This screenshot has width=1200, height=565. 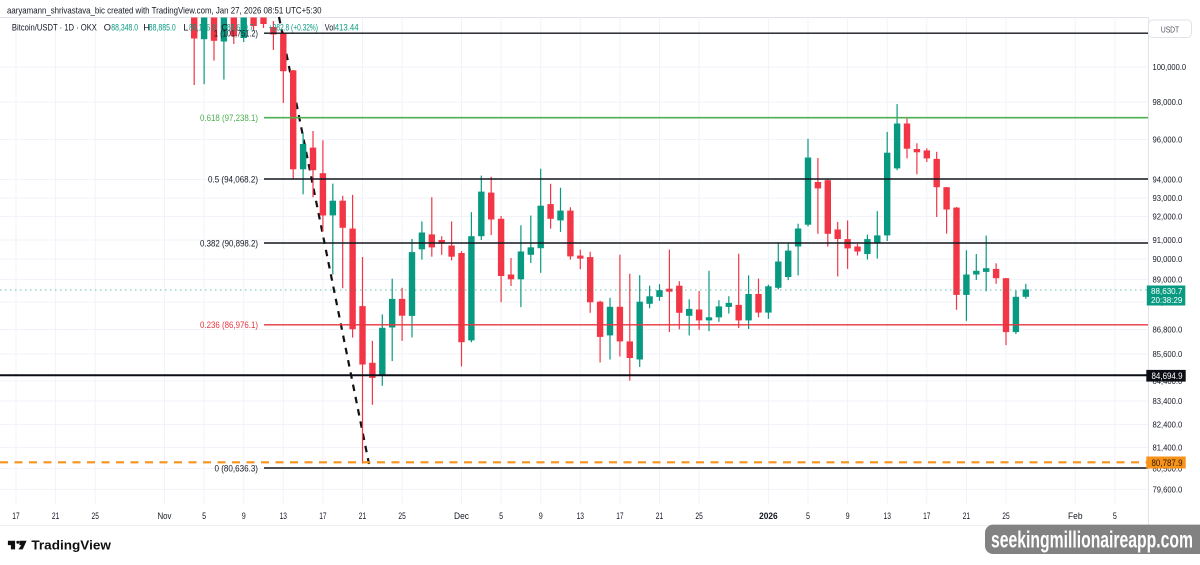 What do you see at coordinates (1092, 539) in the screenshot?
I see `svg-text: seekingmillionaireapp.com` at bounding box center [1092, 539].